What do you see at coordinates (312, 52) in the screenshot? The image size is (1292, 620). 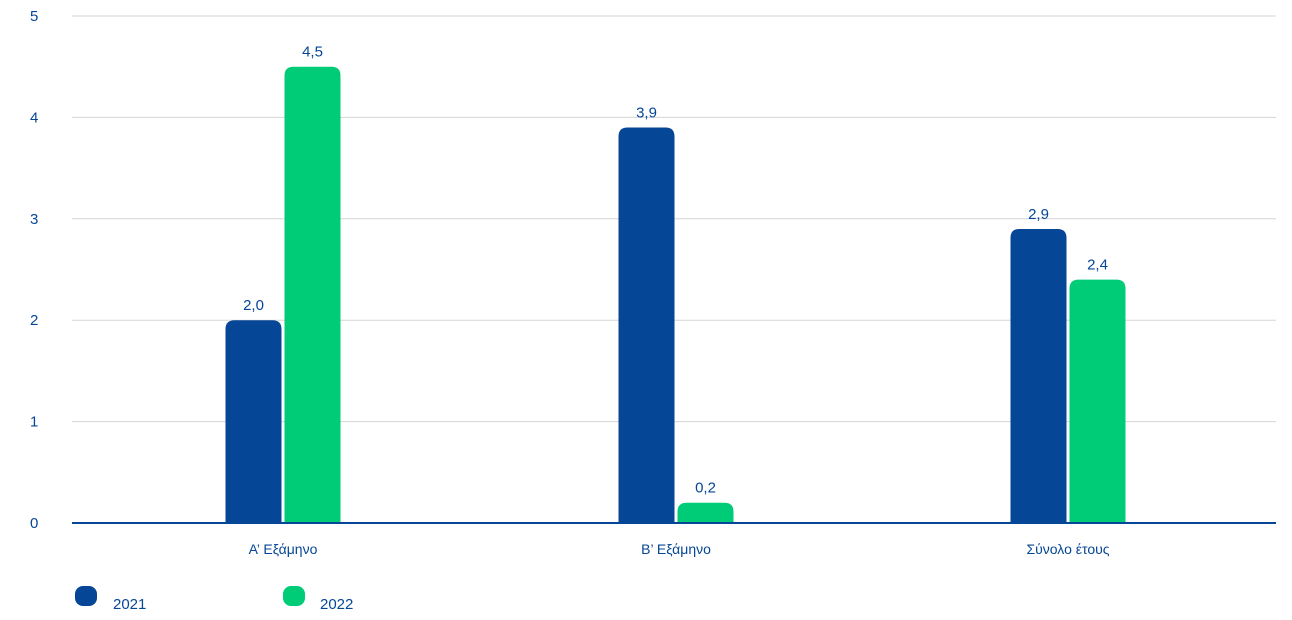 I see `data-label: 4,5` at bounding box center [312, 52].